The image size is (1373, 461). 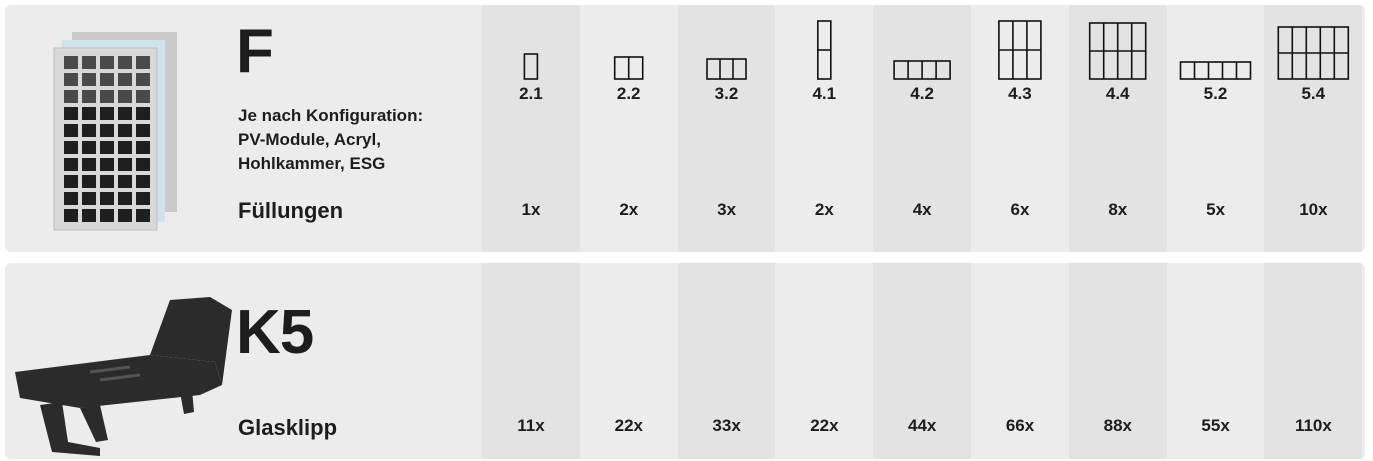 What do you see at coordinates (288, 427) in the screenshot?
I see `product-label: Glasklipp` at bounding box center [288, 427].